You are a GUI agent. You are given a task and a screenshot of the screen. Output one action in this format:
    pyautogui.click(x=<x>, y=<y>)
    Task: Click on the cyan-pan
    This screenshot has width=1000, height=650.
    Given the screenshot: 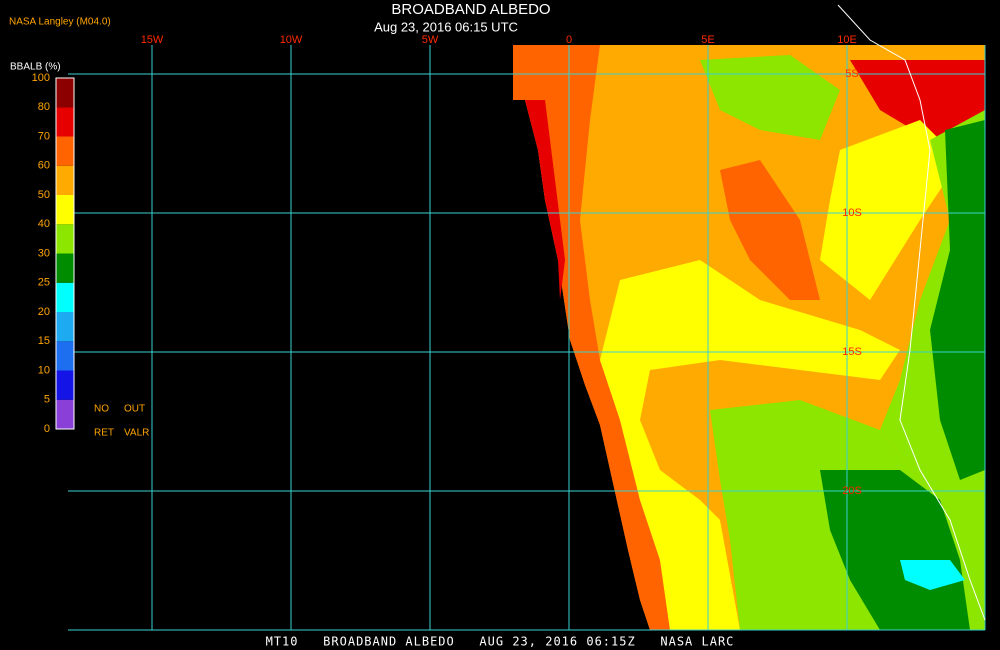 What is the action you would take?
    pyautogui.click(x=932, y=575)
    